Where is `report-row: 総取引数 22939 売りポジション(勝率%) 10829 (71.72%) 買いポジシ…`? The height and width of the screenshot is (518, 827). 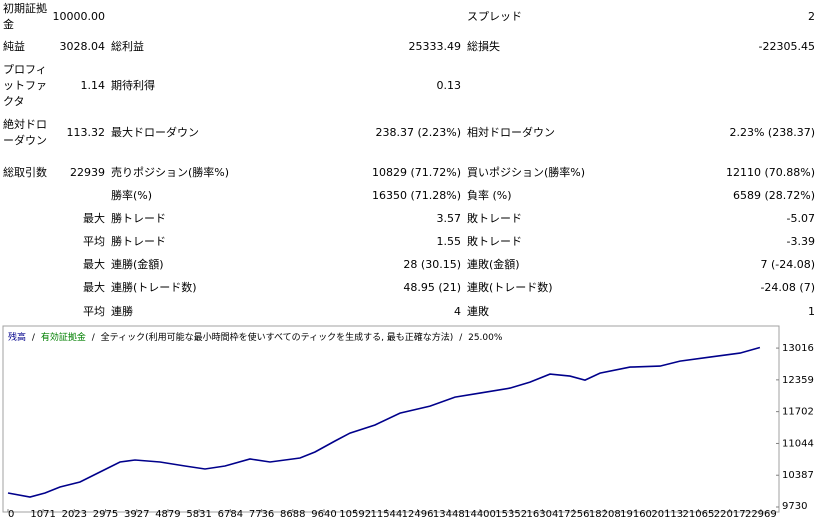 report-row: 総取引数 22939 売りポジション(勝率%) 10829 (71.72%) 買いポジシ… is located at coordinates (413, 173).